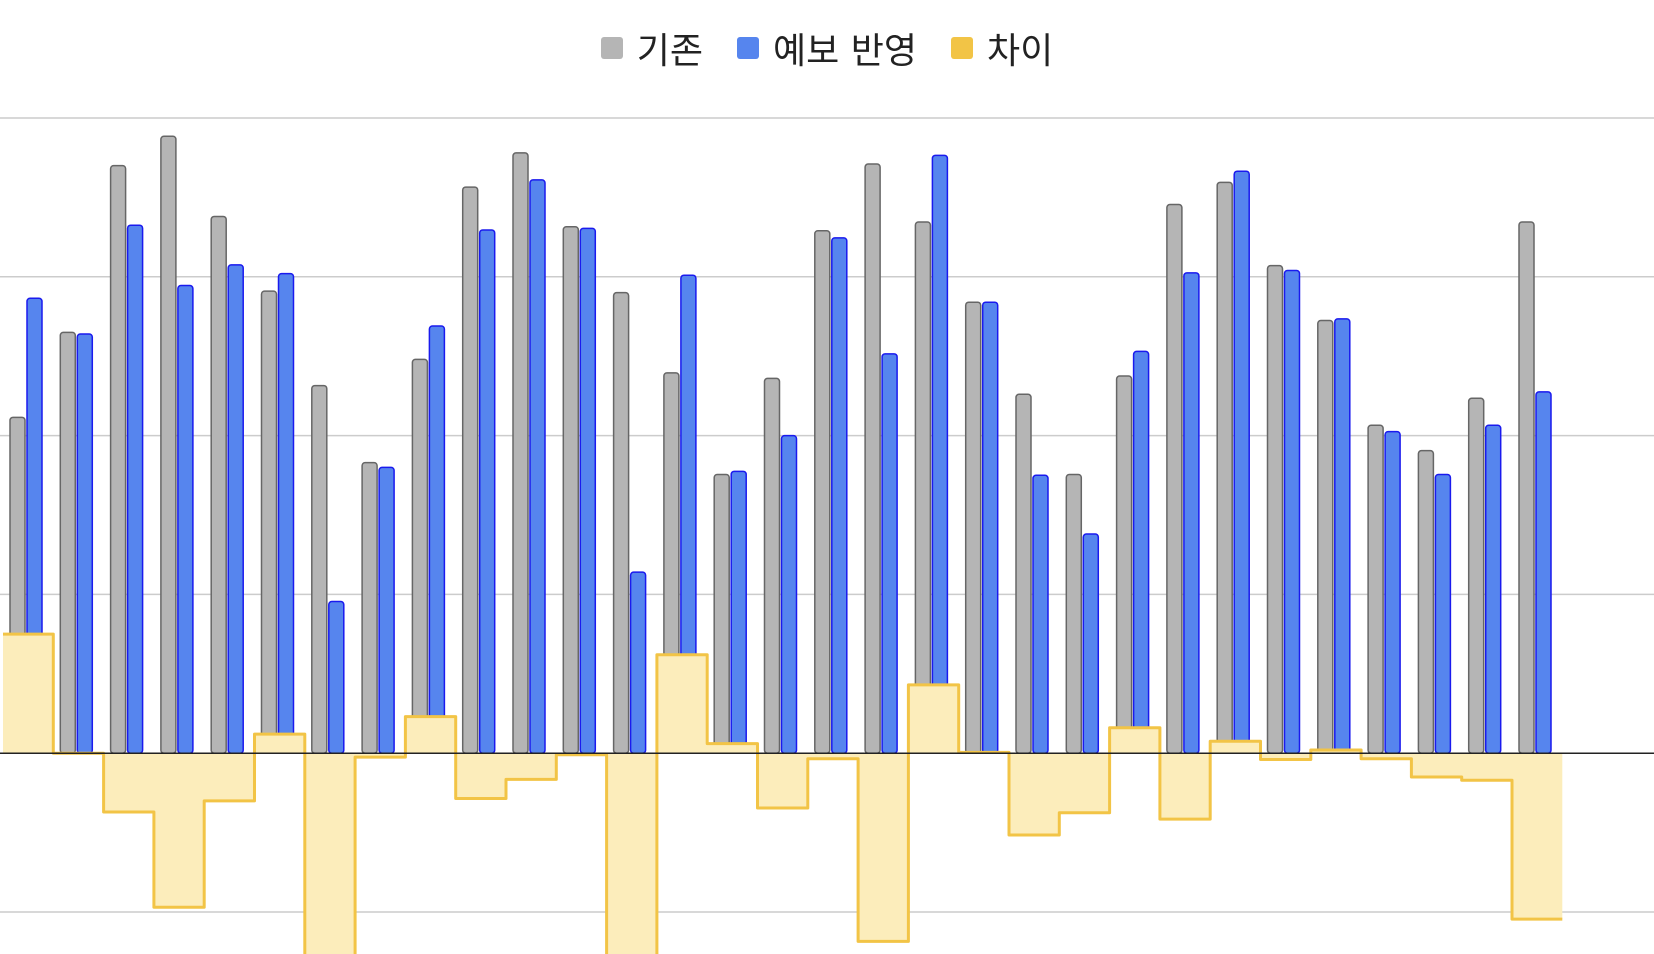 The image size is (1654, 954). I want to click on legend-label-forecast: 예보 반영, so click(845, 51).